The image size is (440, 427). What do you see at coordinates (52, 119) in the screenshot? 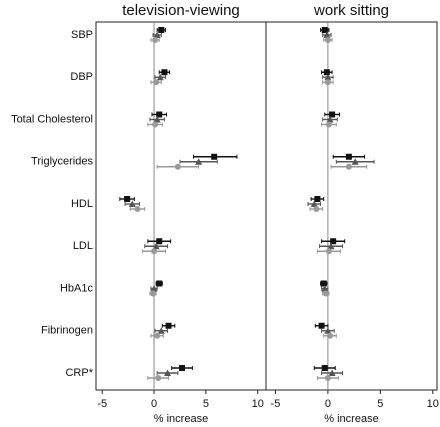
I see `category-label: Total Cholesterol` at bounding box center [52, 119].